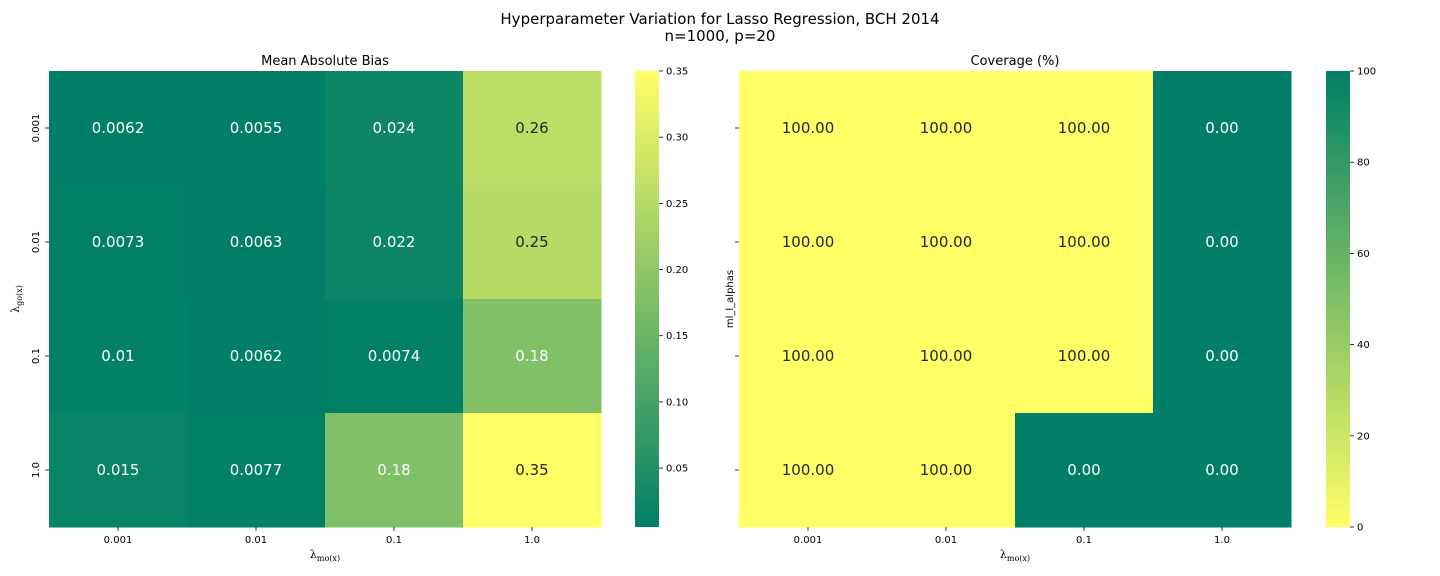  Describe the element at coordinates (677, 72) in the screenshot. I see `colorbar-tick-label: 0.35` at that location.